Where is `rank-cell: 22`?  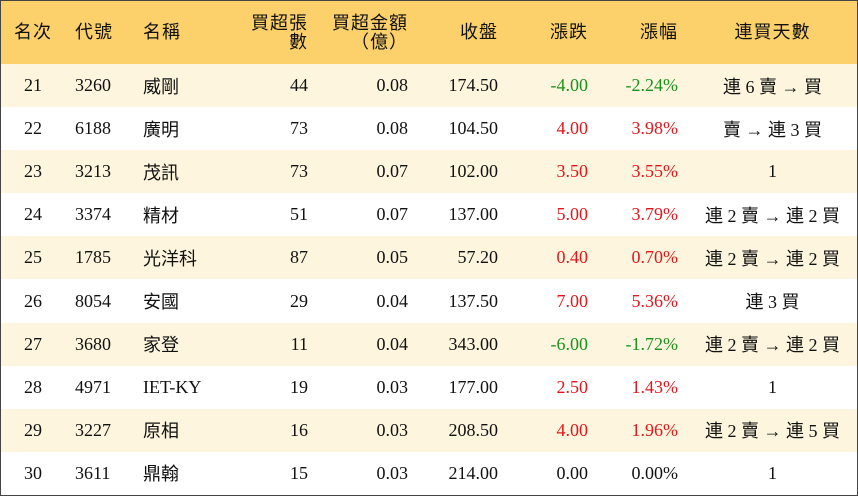
rank-cell: 22 is located at coordinates (33, 128).